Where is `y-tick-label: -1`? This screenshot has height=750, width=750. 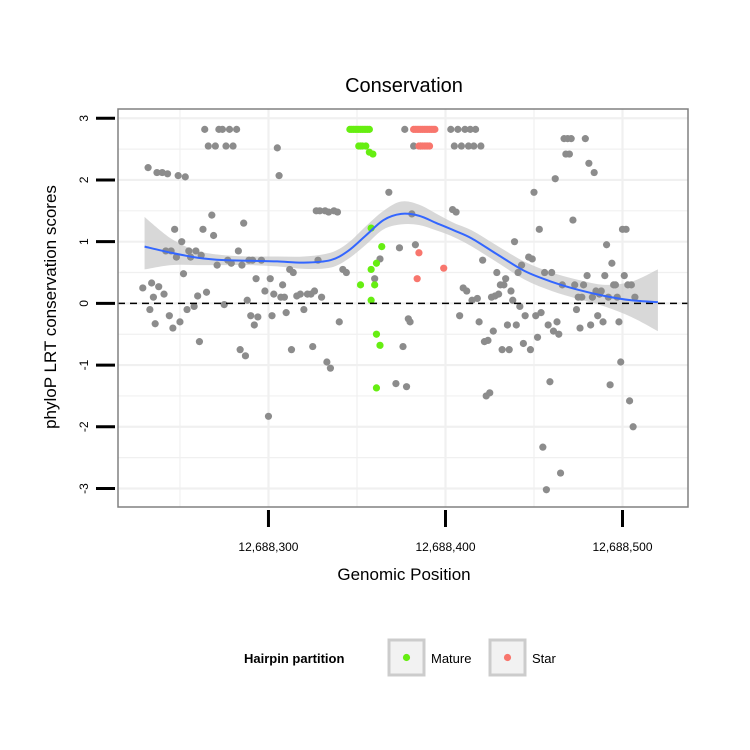
y-tick-label: -1 is located at coordinates (84, 364).